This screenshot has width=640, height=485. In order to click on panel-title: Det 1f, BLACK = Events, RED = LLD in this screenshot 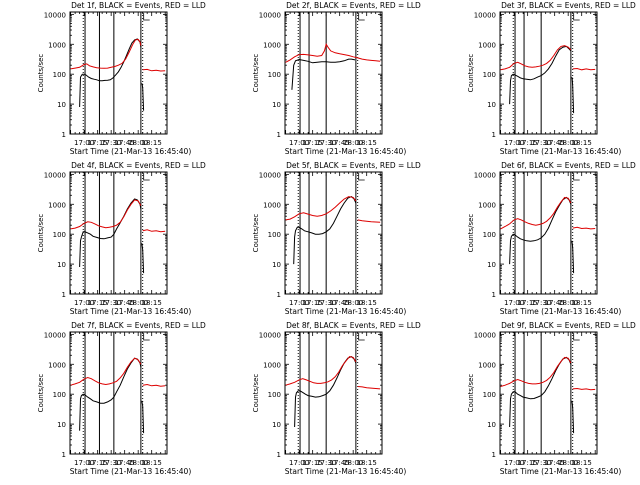, I will do `click(138, 5)`.